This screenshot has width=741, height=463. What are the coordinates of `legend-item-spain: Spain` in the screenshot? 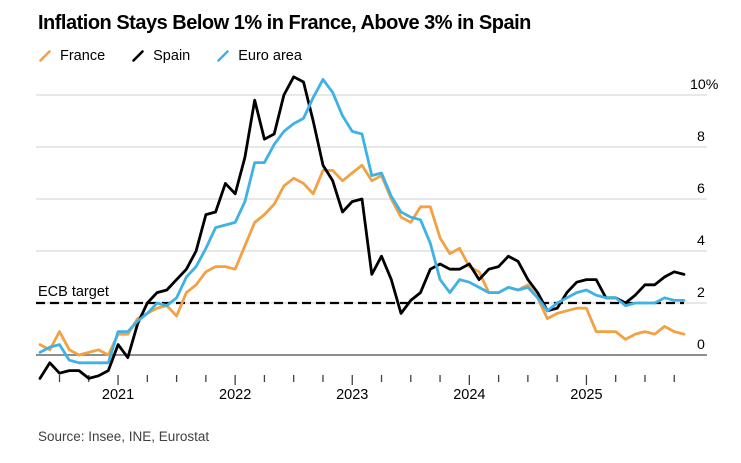 It's located at (160, 56).